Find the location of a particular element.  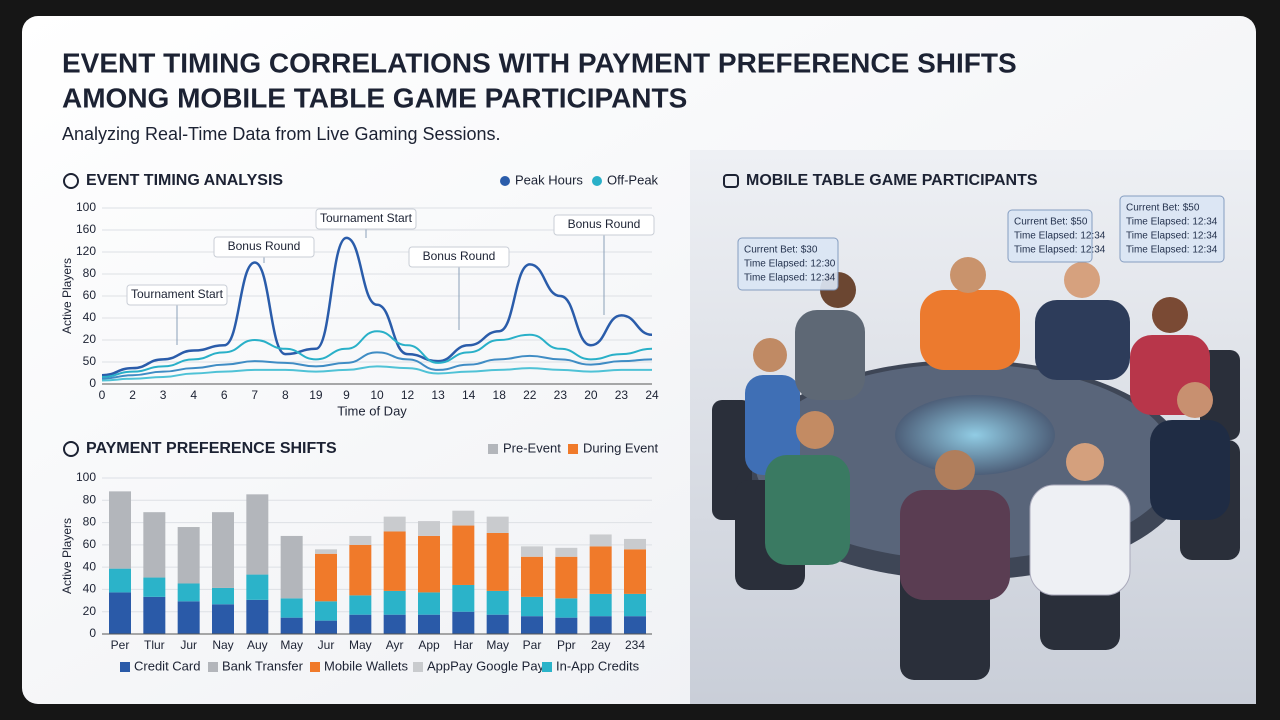

legend-label: Bank Transfer is located at coordinates (263, 665).